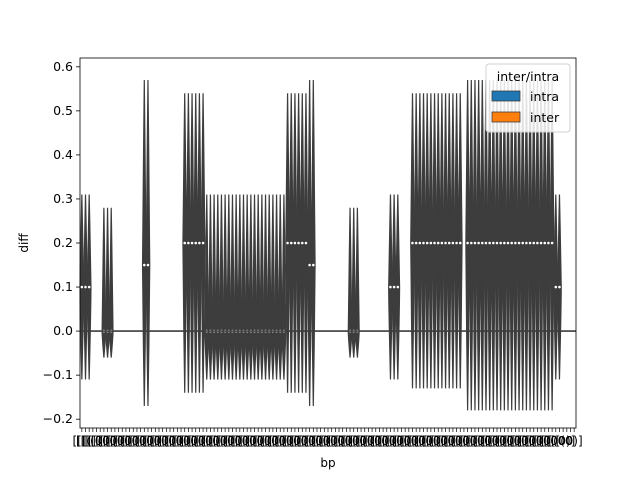 The image size is (640, 480). I want to click on y-tick-label: 0.2, so click(63, 242).